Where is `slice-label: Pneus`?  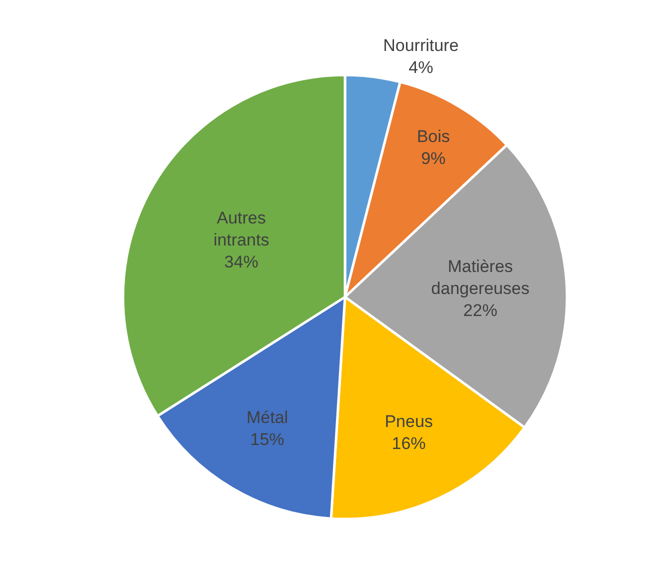 slice-label: Pneus is located at coordinates (408, 422).